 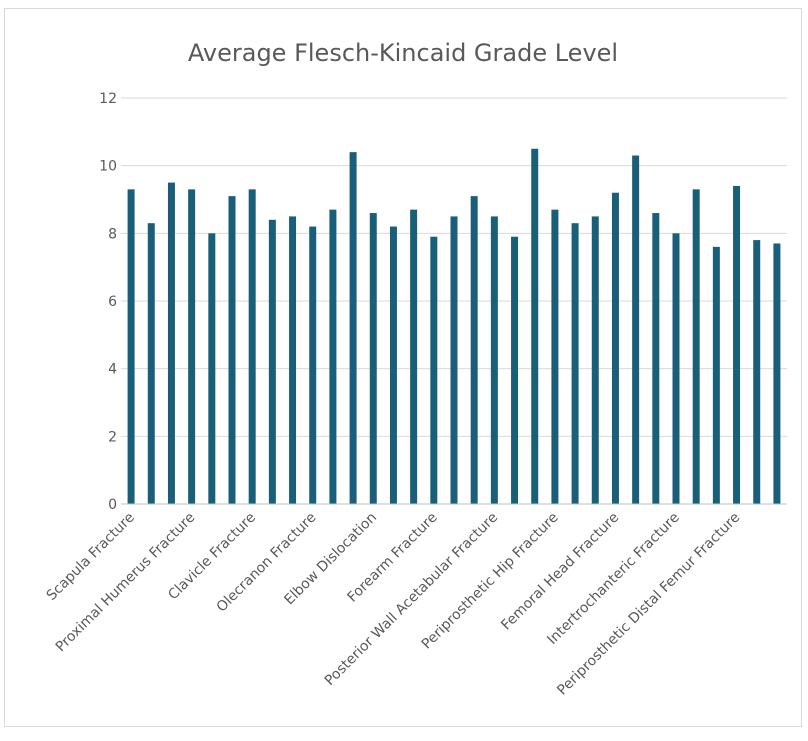 I want to click on y-tick-label: 10, so click(x=108, y=167).